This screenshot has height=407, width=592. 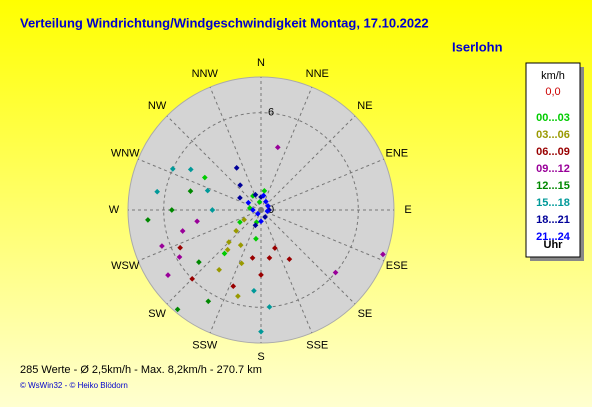 What do you see at coordinates (205, 346) in the screenshot?
I see `direction-label: SSW` at bounding box center [205, 346].